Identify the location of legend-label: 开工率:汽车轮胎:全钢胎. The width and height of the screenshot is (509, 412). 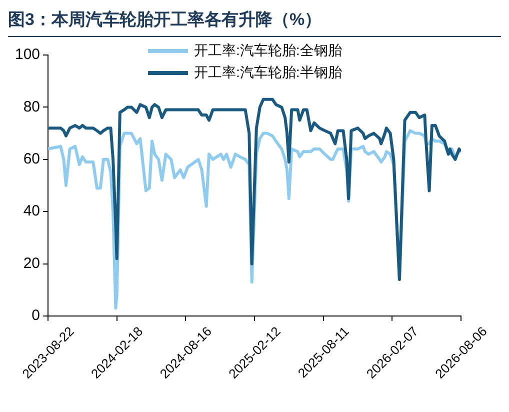
(268, 51).